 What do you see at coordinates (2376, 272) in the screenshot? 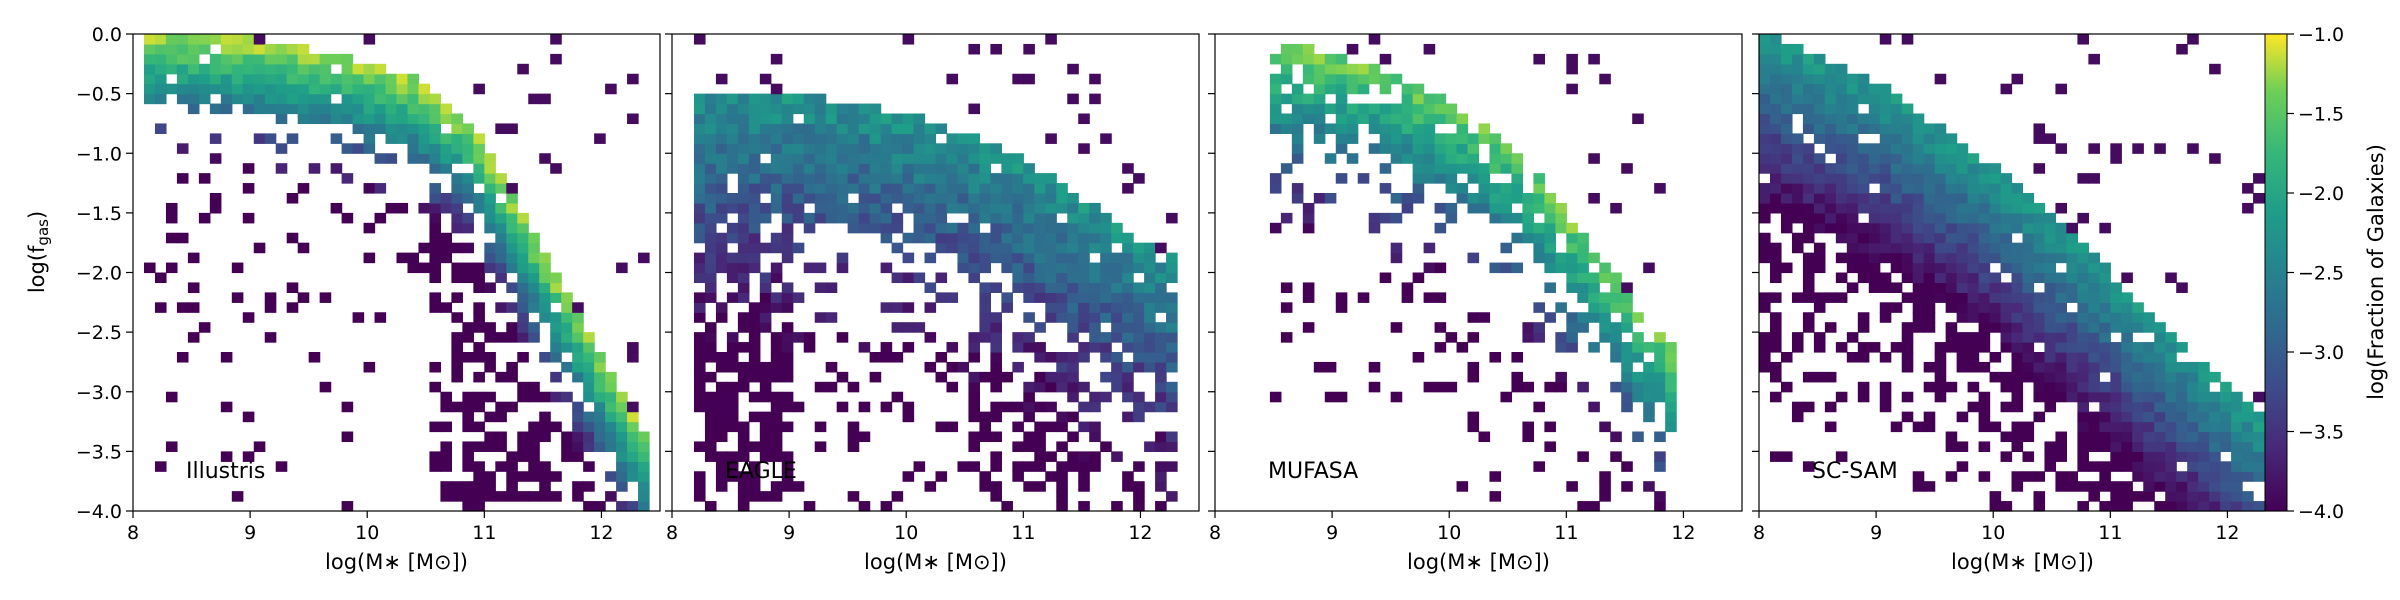
I see `colorbar-label: log(Fraction of Galaxies)` at bounding box center [2376, 272].